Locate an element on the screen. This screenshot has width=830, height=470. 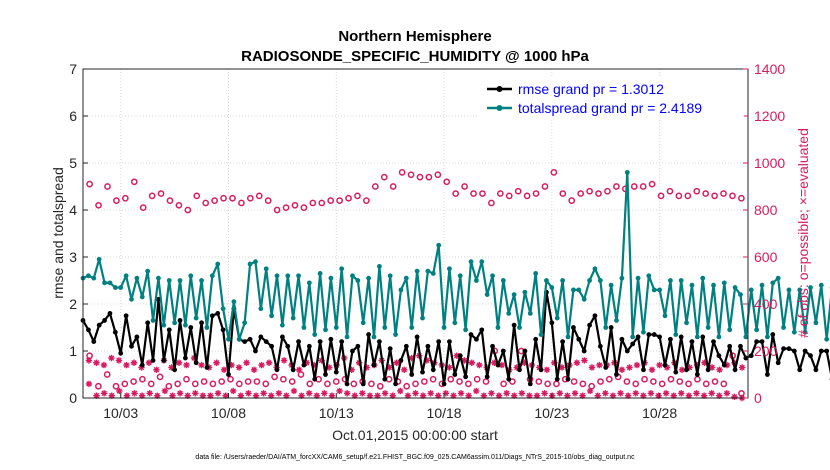
legend-spread-label: totalspread grand pr = 2.4189 is located at coordinates (610, 108).